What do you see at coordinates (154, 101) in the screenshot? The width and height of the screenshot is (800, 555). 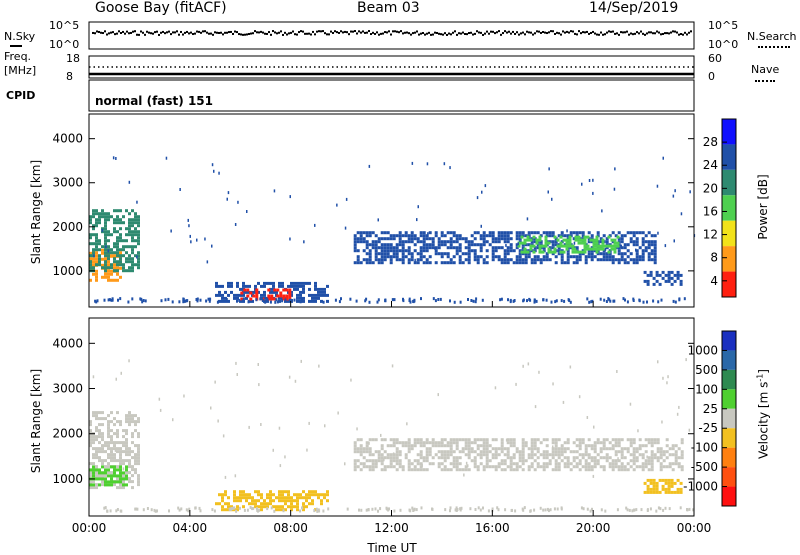 I see `cpid-value: normal (fast) 151` at bounding box center [154, 101].